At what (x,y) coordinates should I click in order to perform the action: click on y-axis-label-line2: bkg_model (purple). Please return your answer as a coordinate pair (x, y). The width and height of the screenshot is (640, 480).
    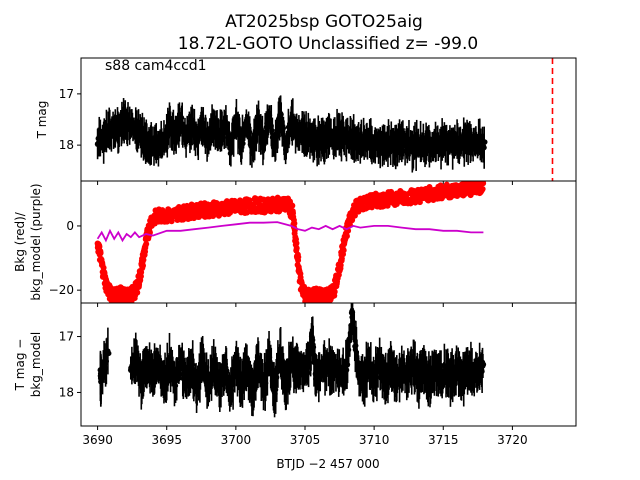
    Looking at the image, I should click on (36, 241).